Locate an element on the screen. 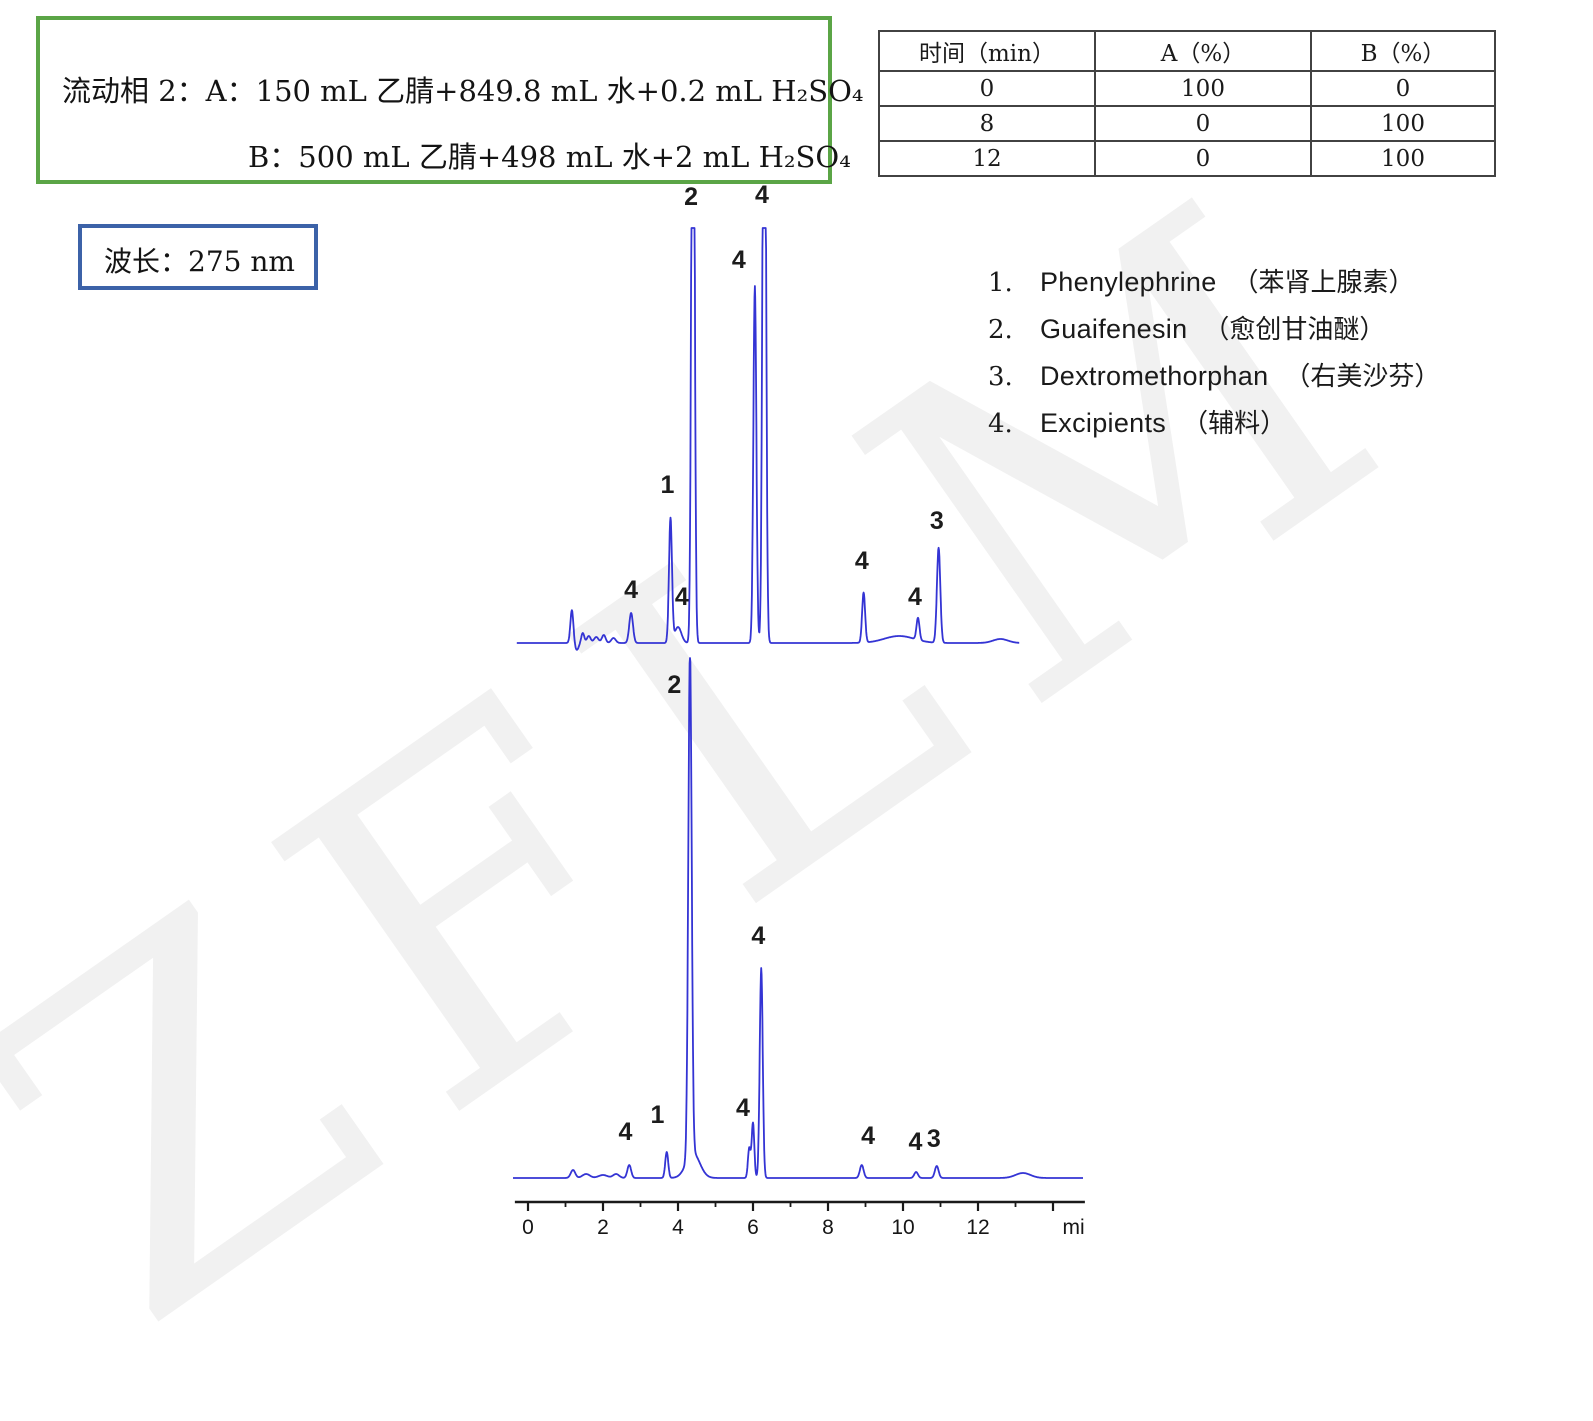 The height and width of the screenshot is (1421, 1593). wavelength-text: 波长：275 nm is located at coordinates (199, 261).